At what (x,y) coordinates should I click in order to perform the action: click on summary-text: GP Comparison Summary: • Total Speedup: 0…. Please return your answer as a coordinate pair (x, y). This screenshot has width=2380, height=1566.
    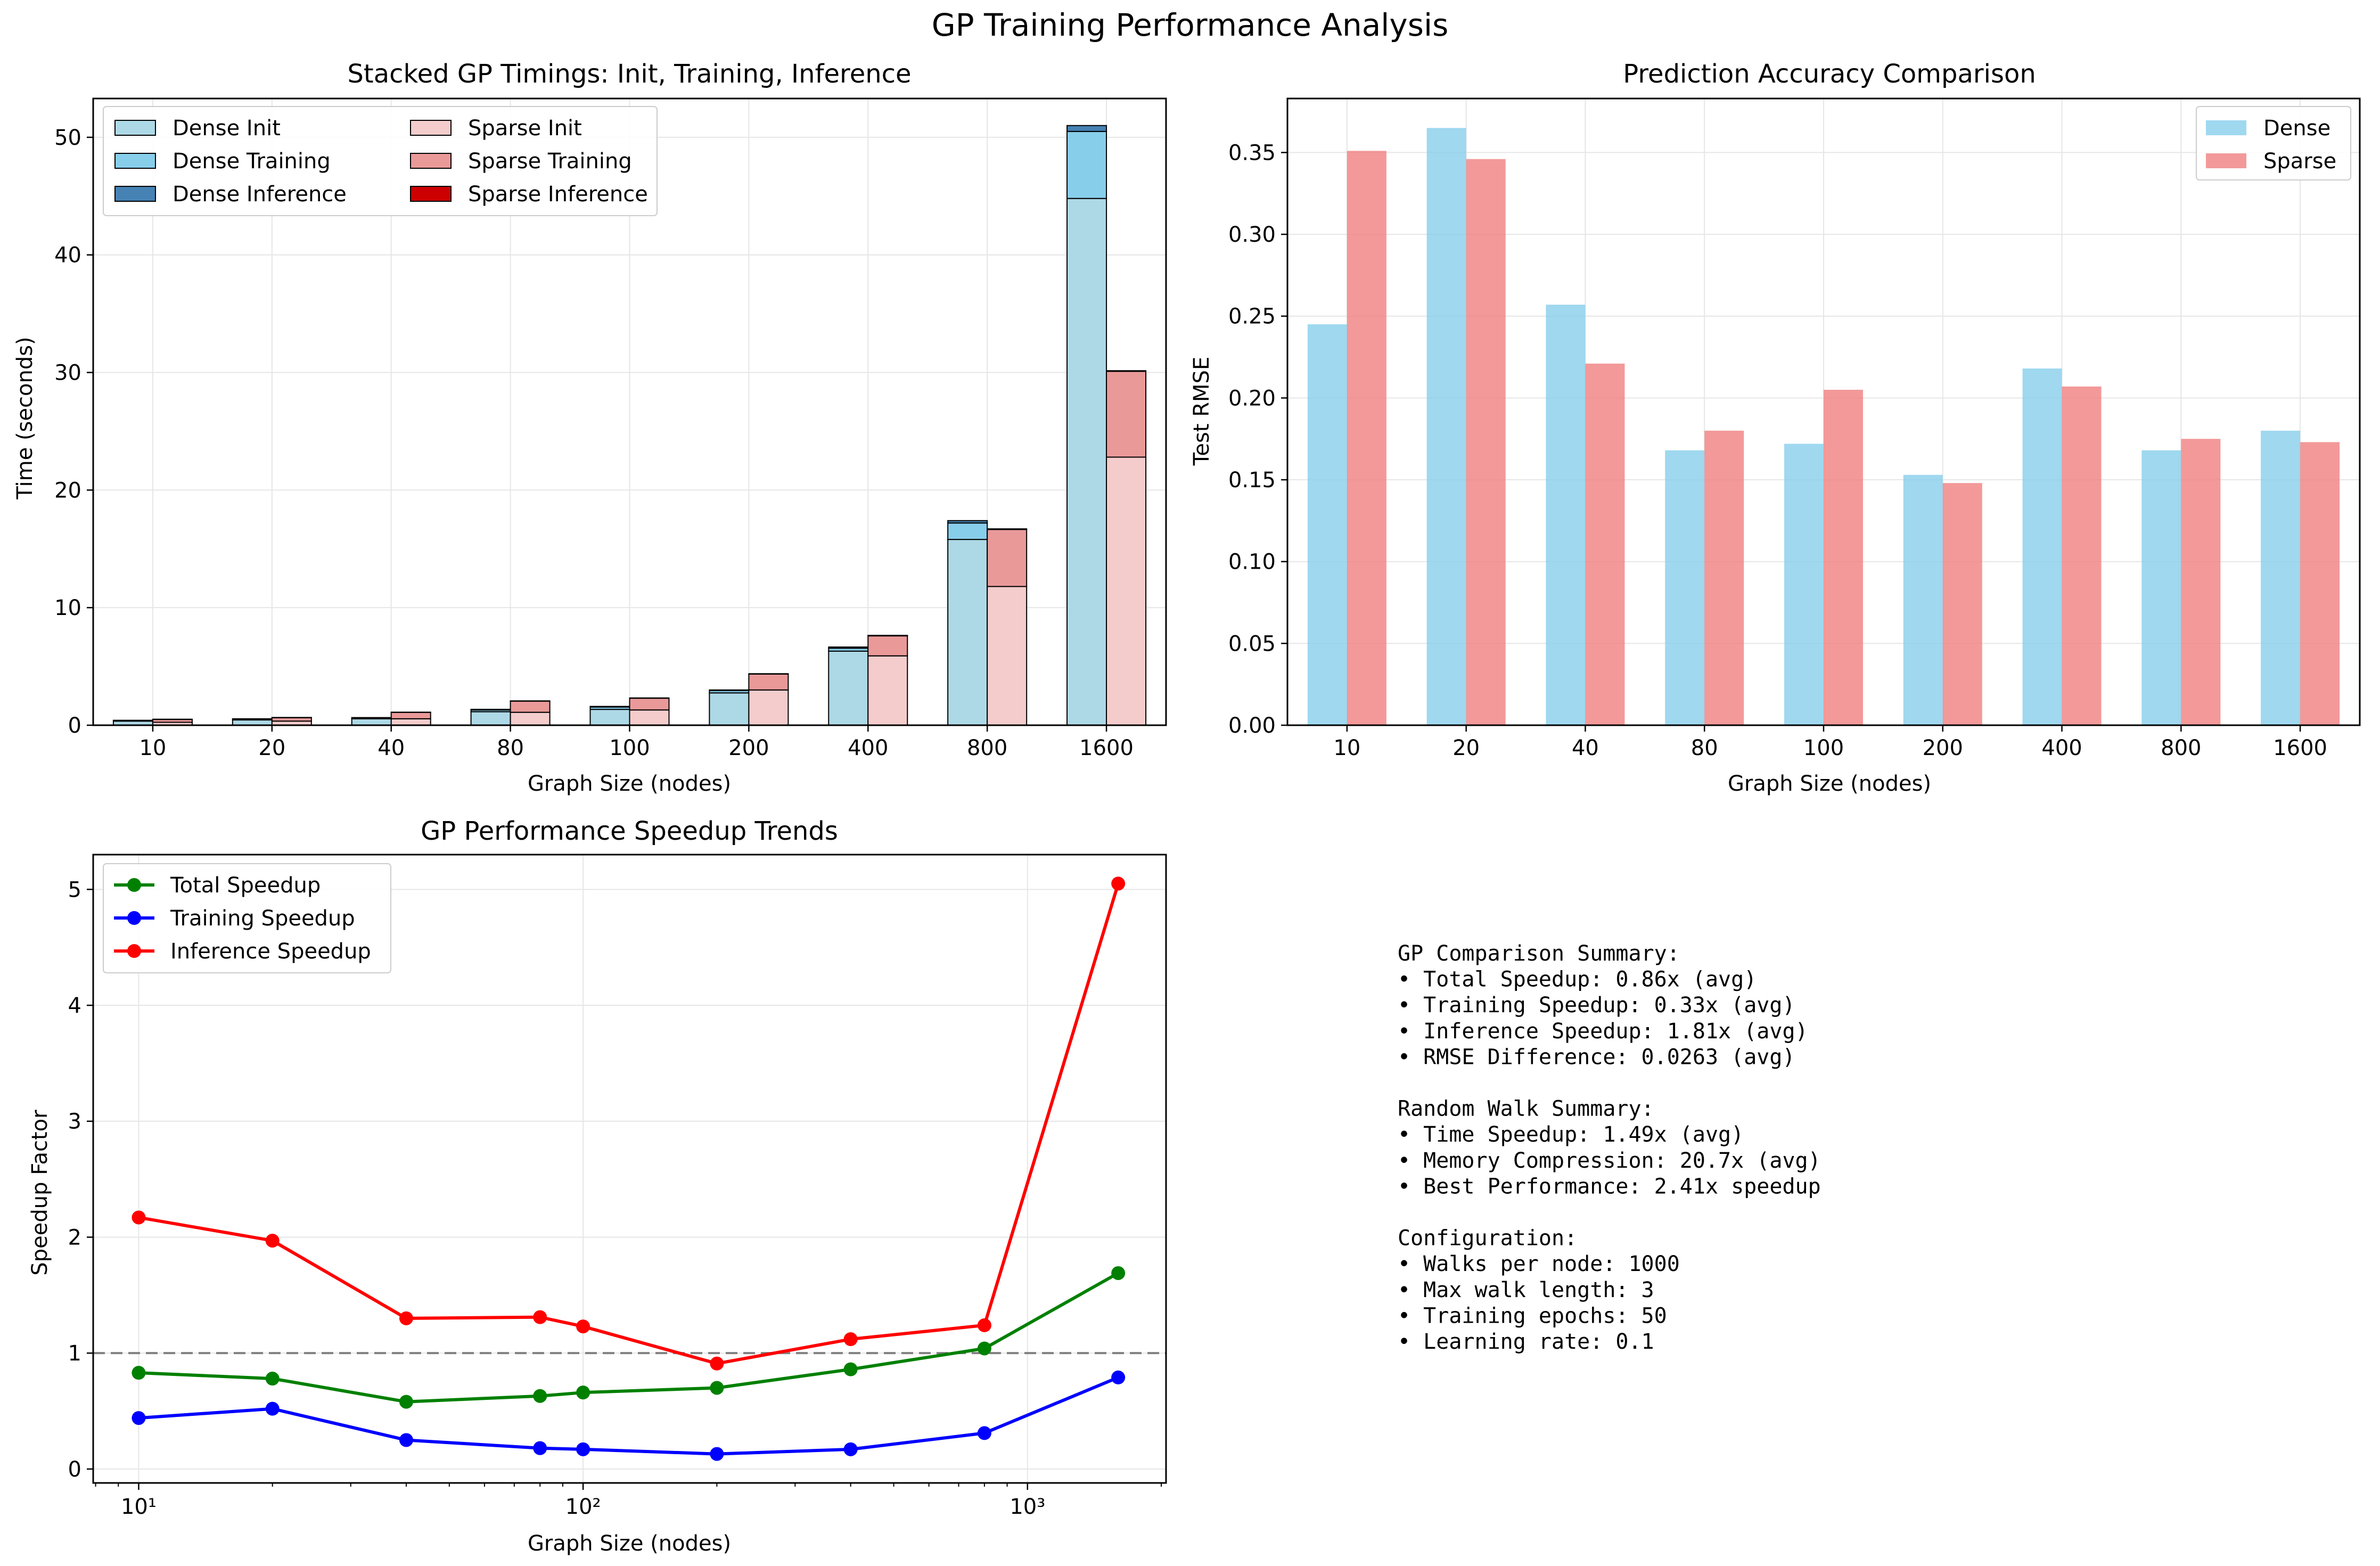
    Looking at the image, I should click on (1609, 1147).